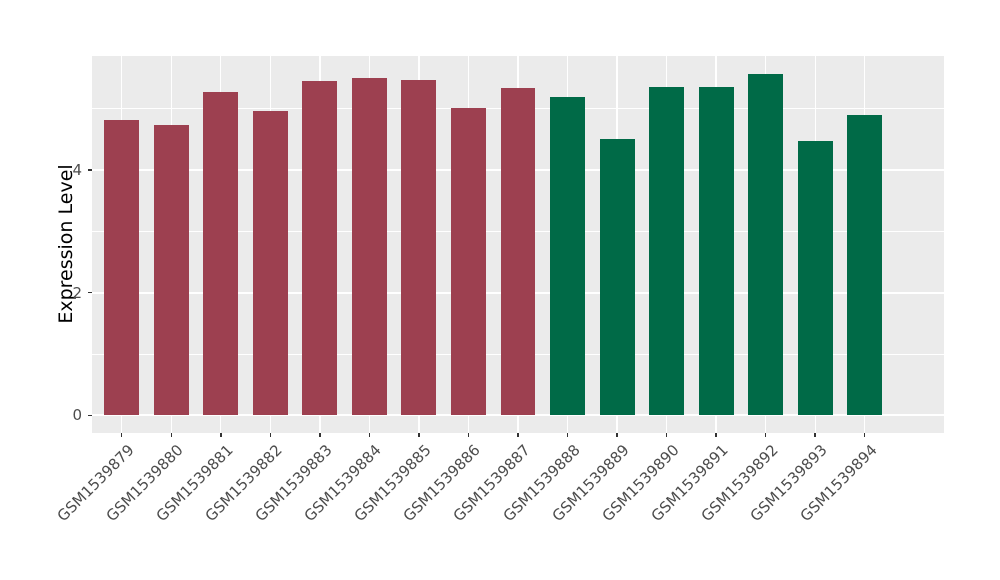 The width and height of the screenshot is (1000, 580). I want to click on bar-GSM1539887, so click(518, 252).